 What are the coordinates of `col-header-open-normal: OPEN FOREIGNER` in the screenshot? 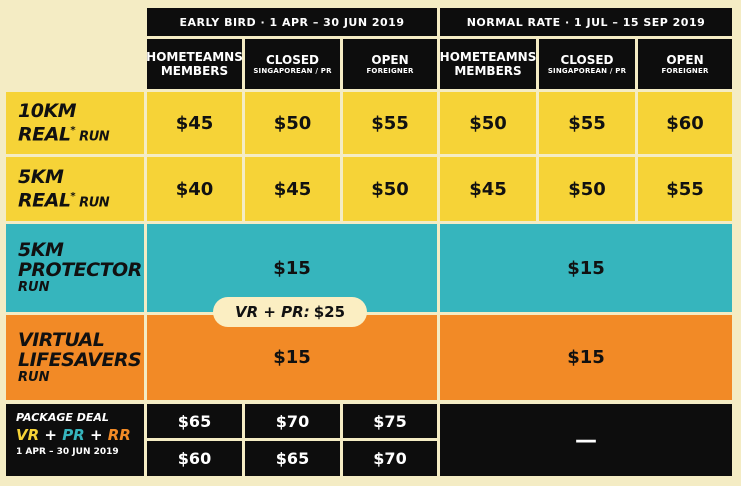 It's located at (685, 64).